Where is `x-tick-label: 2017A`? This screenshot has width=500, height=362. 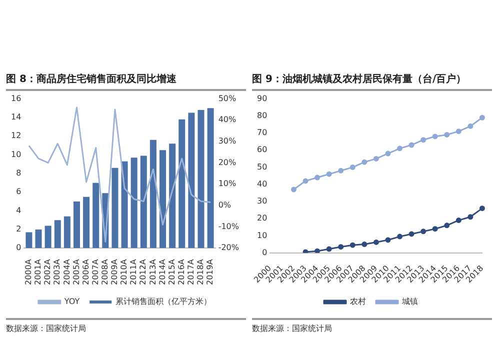 x-tick-label: 2017A is located at coordinates (191, 272).